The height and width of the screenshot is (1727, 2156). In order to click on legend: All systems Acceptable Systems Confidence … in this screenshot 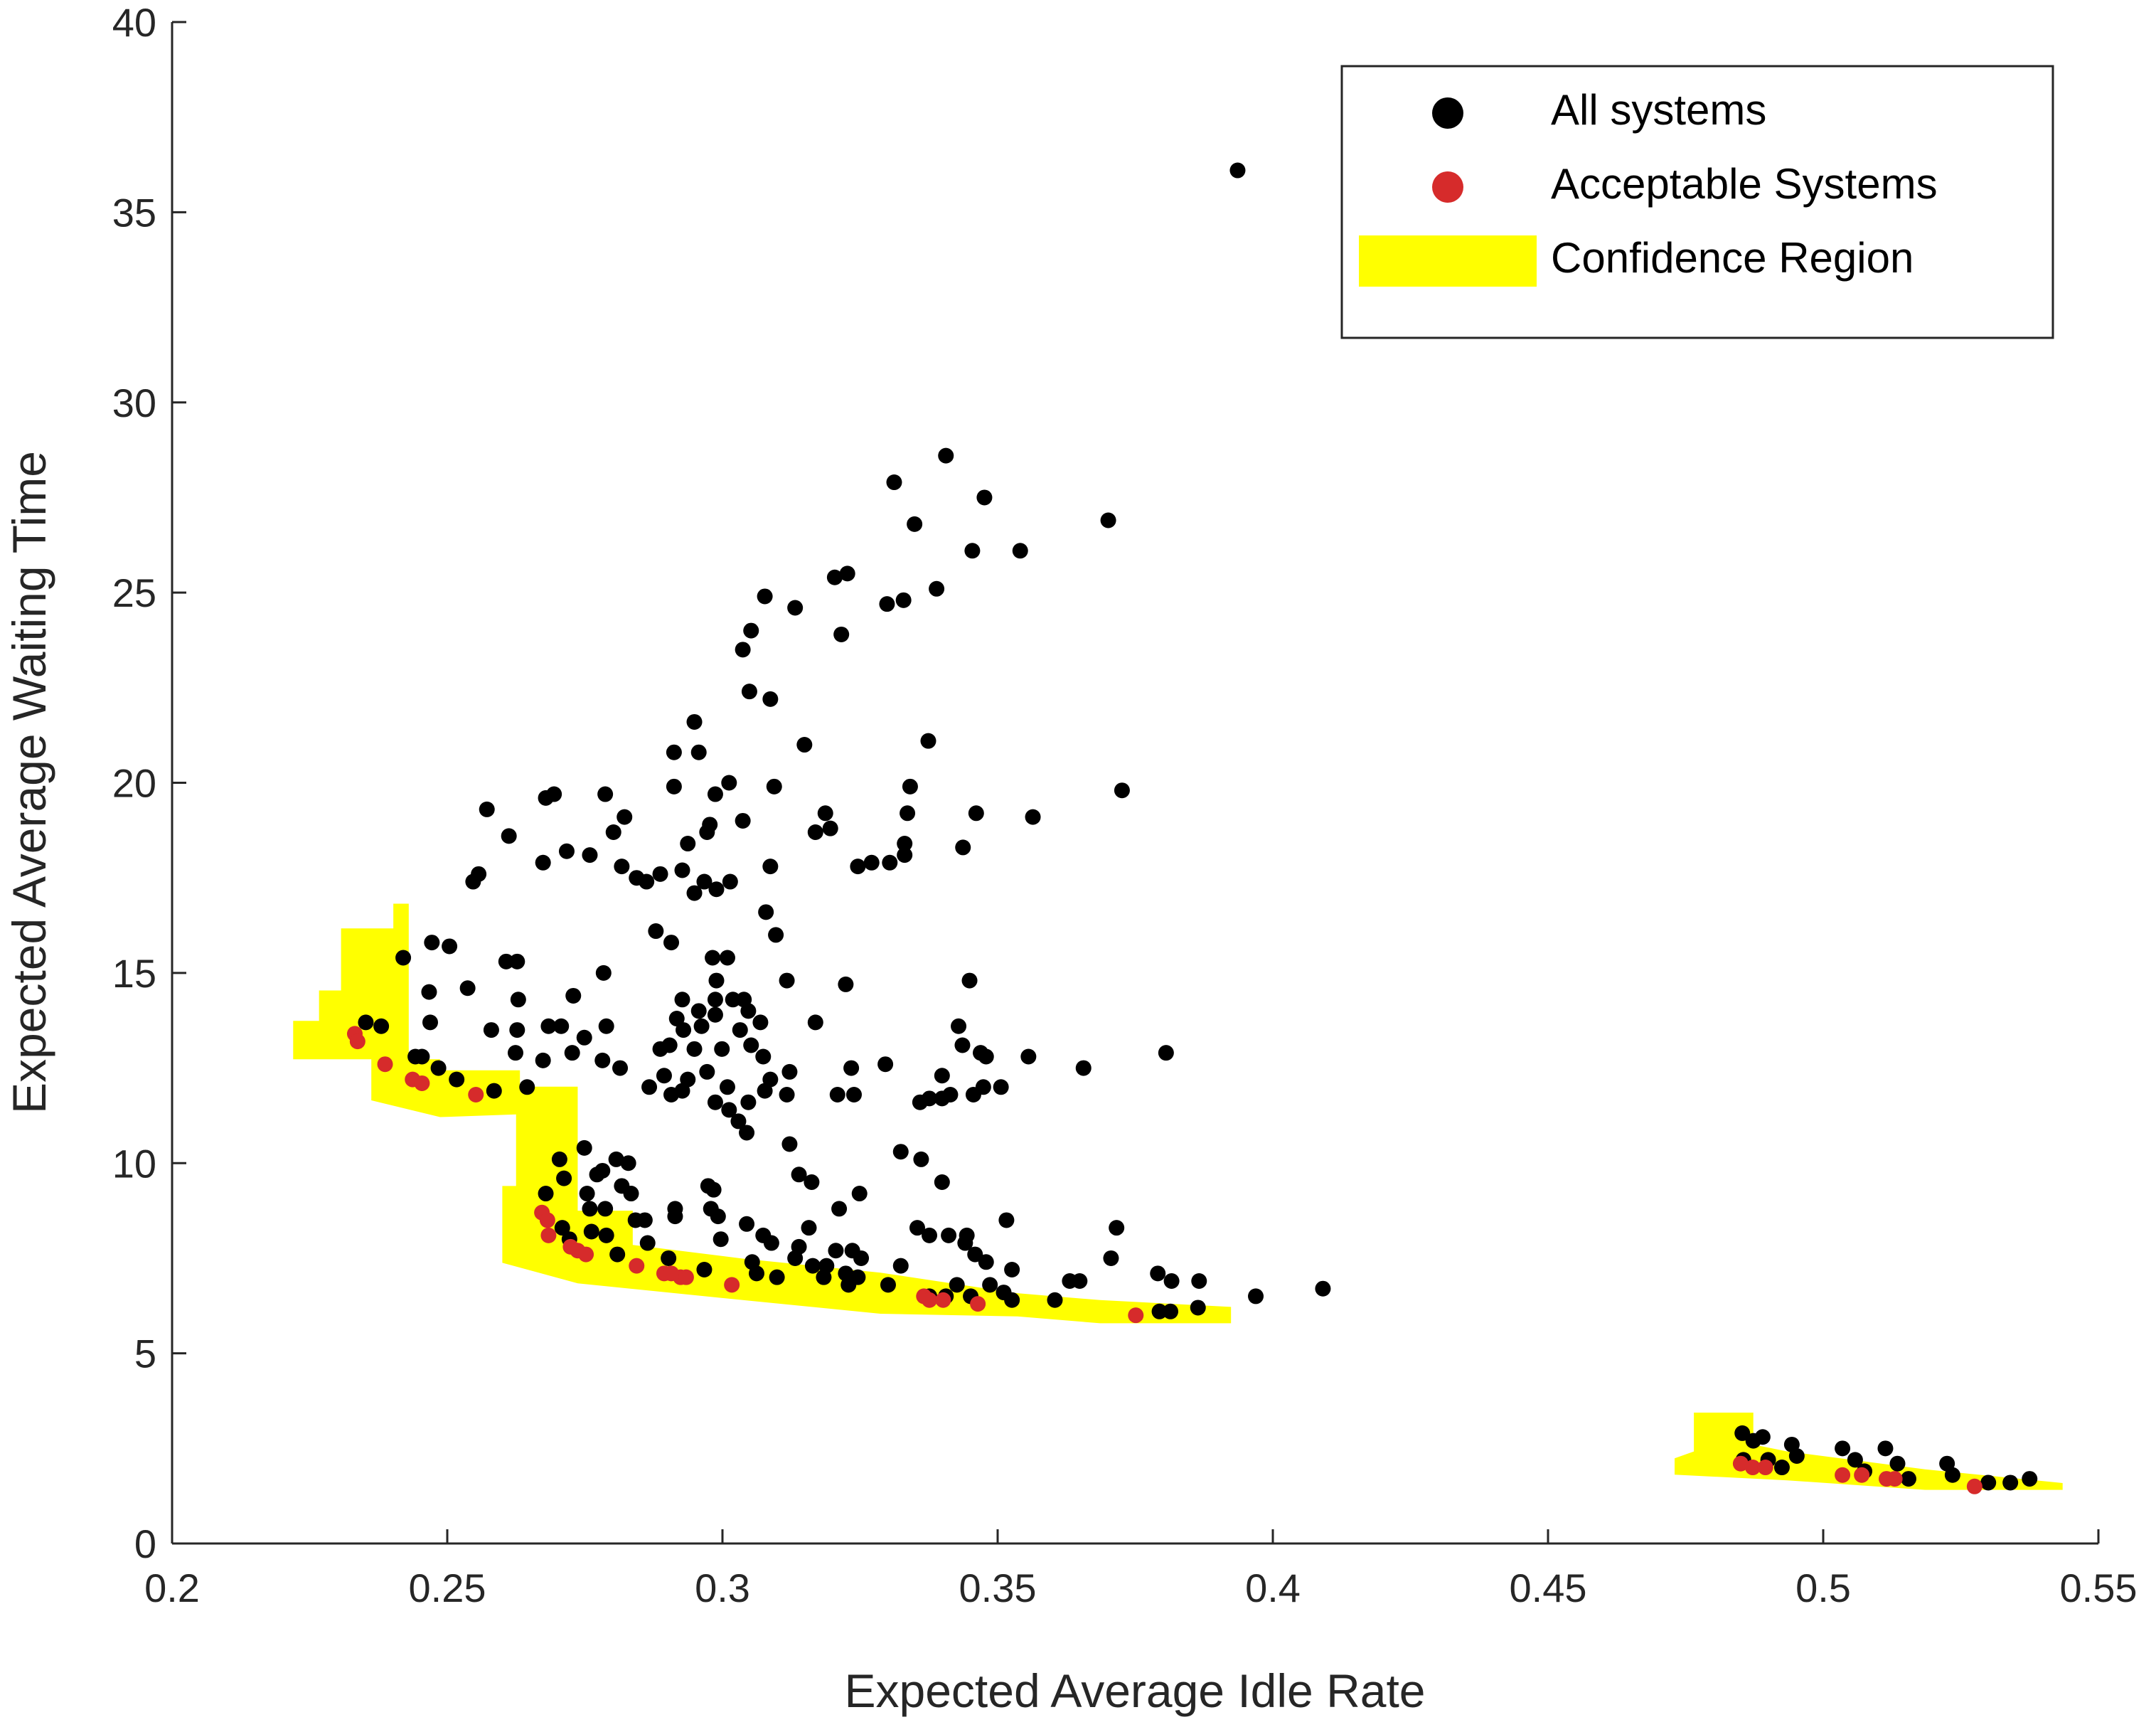, I will do `click(1697, 202)`.